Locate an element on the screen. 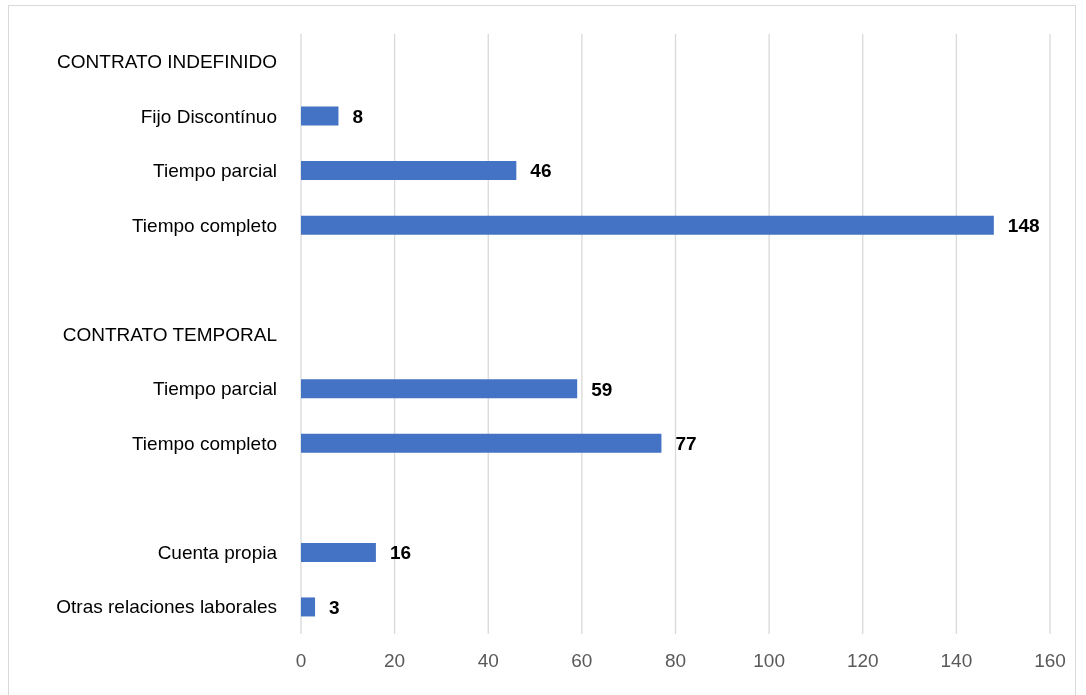  data-label: 3 is located at coordinates (334, 607).